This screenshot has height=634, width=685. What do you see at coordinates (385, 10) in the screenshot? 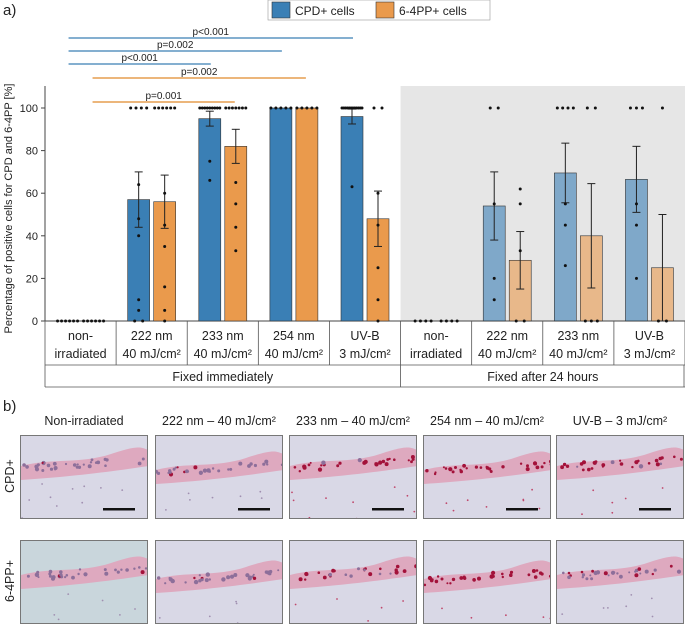
I see `legend-swatch` at bounding box center [385, 10].